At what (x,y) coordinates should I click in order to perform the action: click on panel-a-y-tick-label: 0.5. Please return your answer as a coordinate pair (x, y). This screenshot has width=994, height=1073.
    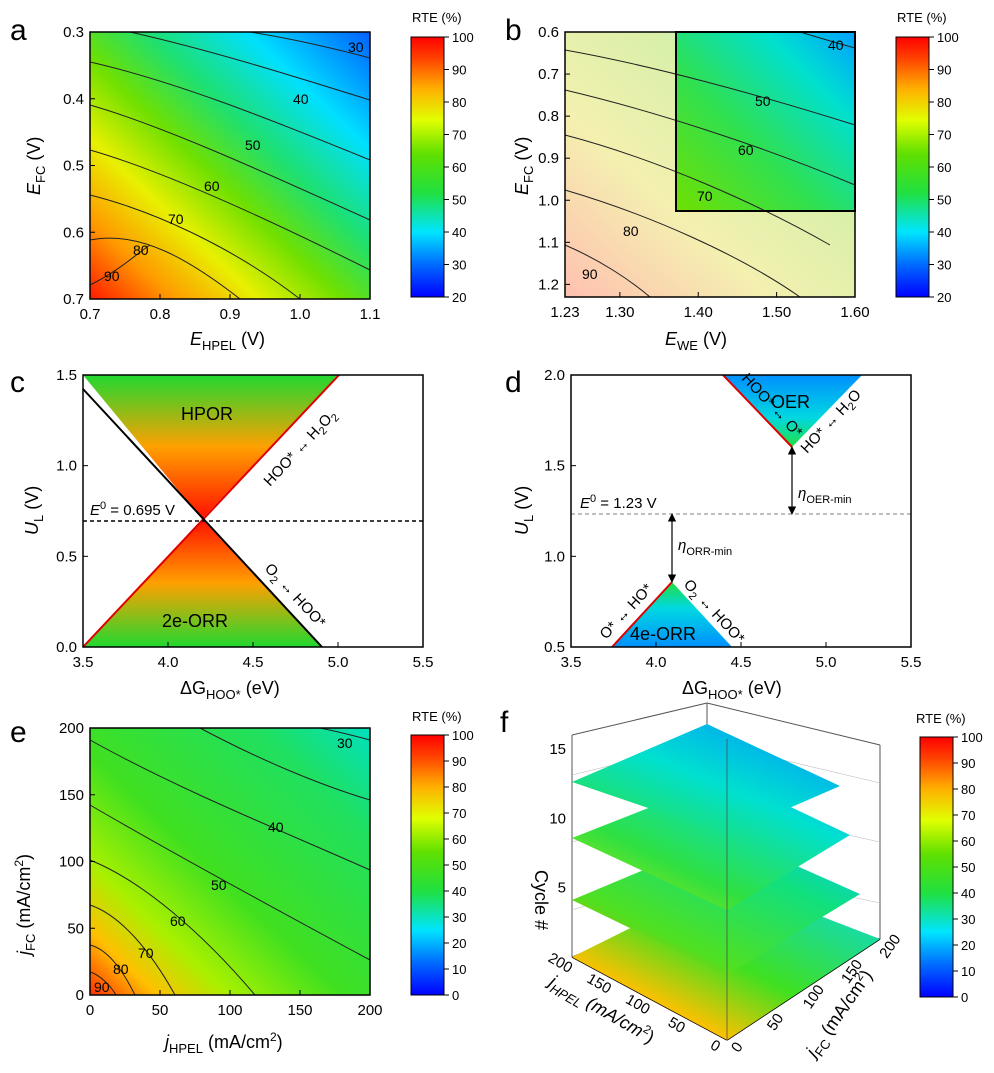
    Looking at the image, I should click on (73, 166).